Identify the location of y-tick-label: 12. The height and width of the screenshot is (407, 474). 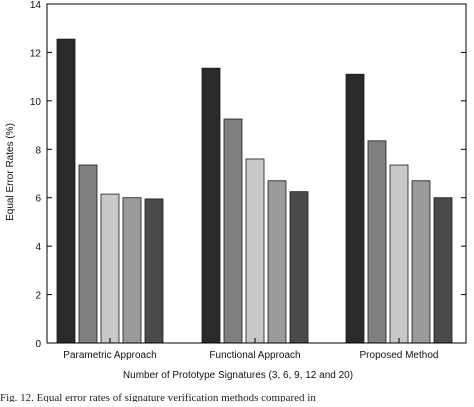
(36, 53).